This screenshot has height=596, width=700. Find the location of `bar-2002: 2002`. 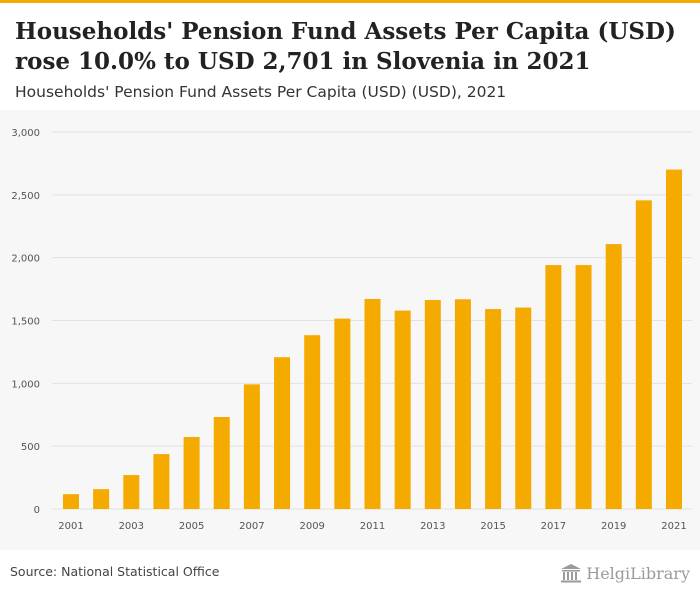

bar-2002: 2002 is located at coordinates (101, 499).